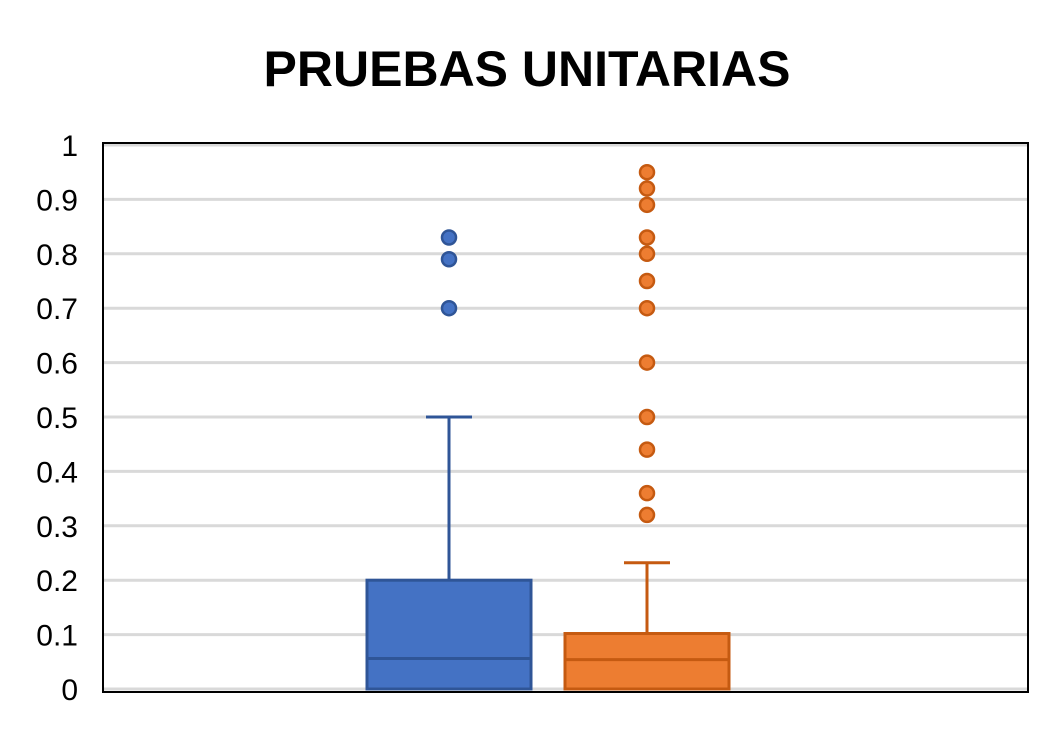 The width and height of the screenshot is (1055, 740). I want to click on y-tick-label: 0, so click(69, 690).